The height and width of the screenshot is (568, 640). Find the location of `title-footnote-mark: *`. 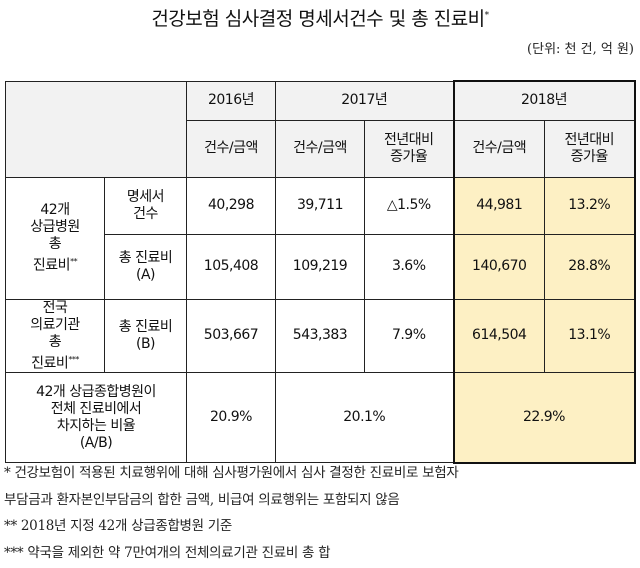

title-footnote-mark: * is located at coordinates (487, 16).